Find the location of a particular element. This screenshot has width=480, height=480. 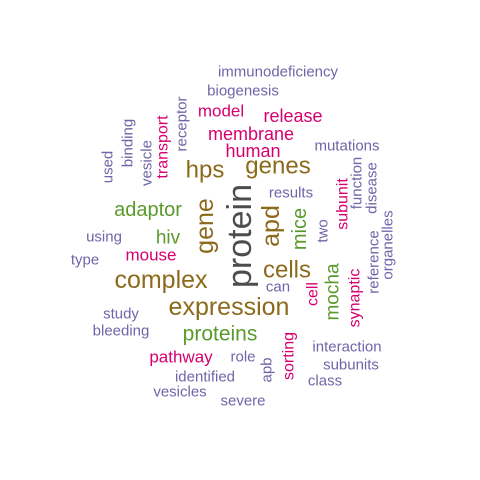

word-human: human is located at coordinates (252, 151).